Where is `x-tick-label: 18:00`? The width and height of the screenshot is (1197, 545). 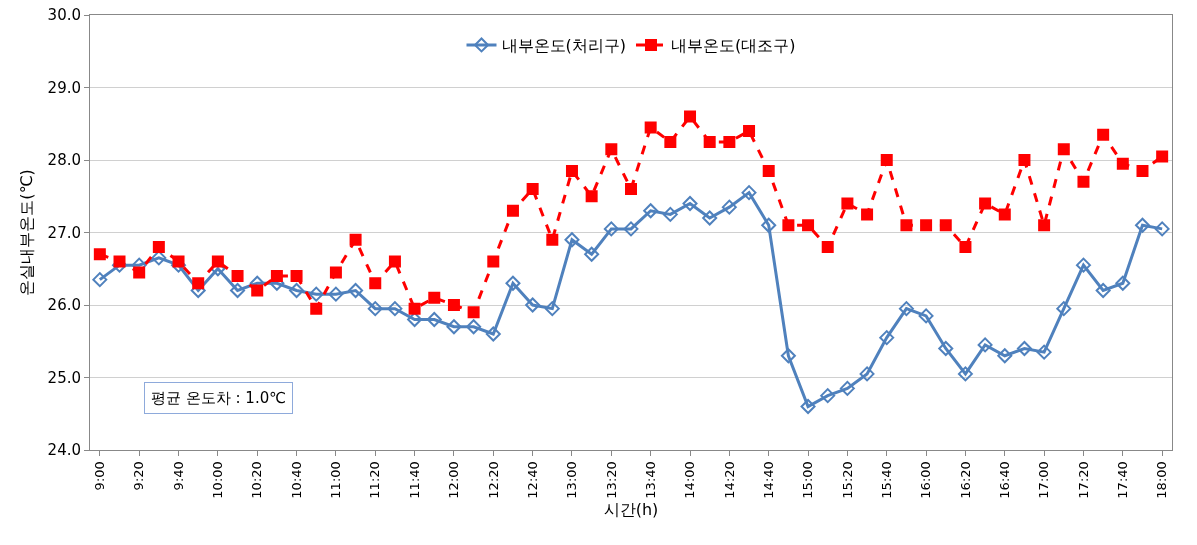
x-tick-label: 18:00 is located at coordinates (1162, 480).